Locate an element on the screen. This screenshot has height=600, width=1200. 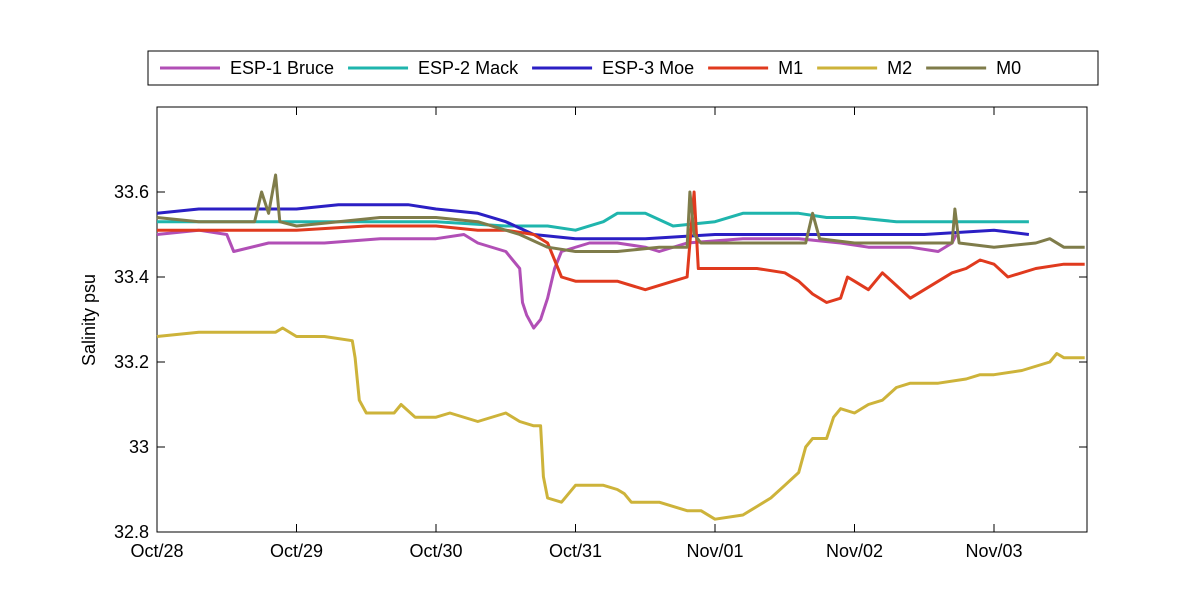
x-tick-label: Nov/02 is located at coordinates (854, 551).